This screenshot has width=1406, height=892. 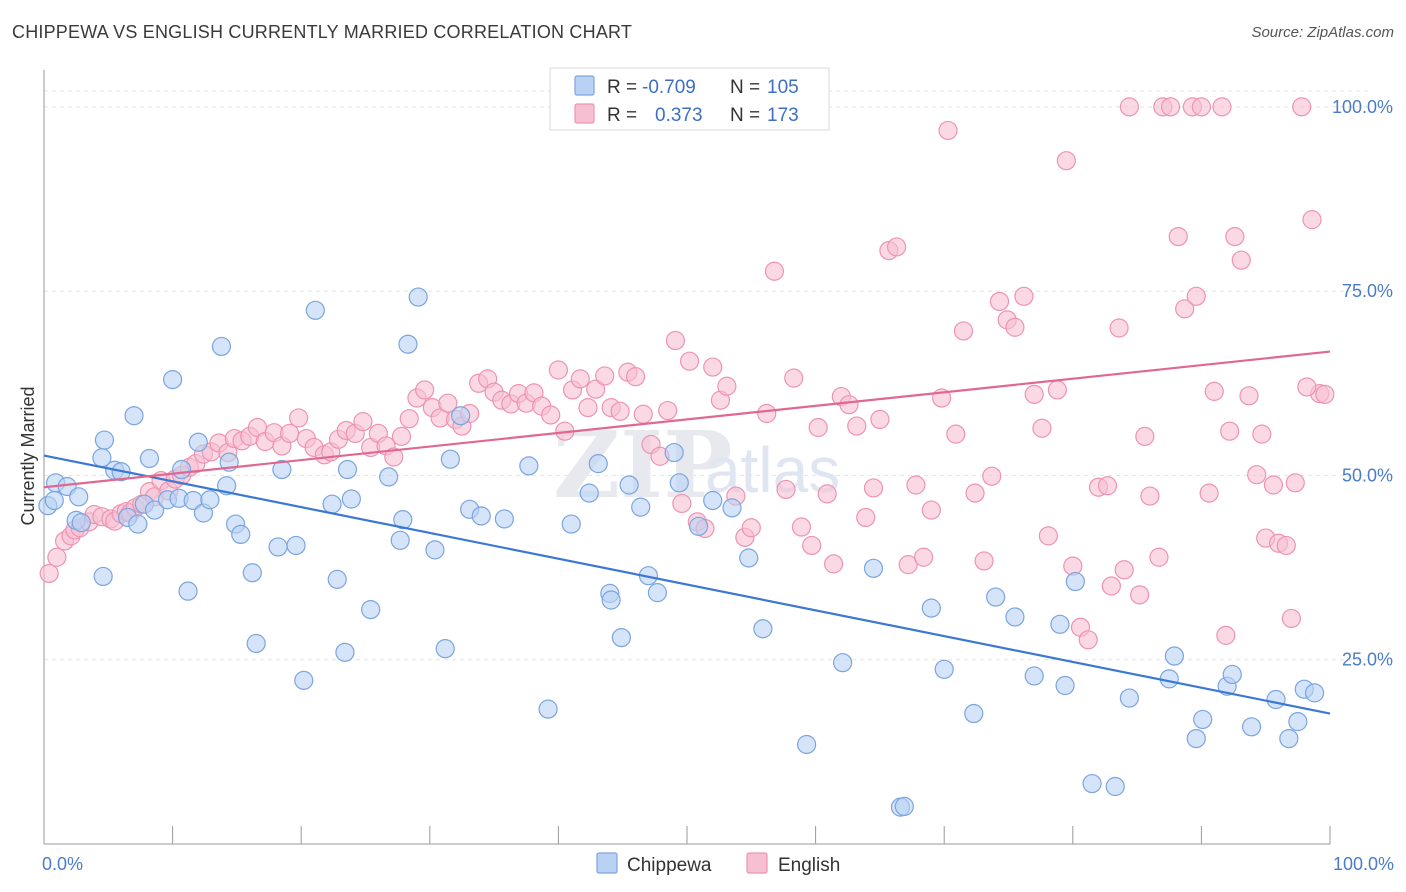 I want to click on legend-n-value-1: 105, so click(x=783, y=87).